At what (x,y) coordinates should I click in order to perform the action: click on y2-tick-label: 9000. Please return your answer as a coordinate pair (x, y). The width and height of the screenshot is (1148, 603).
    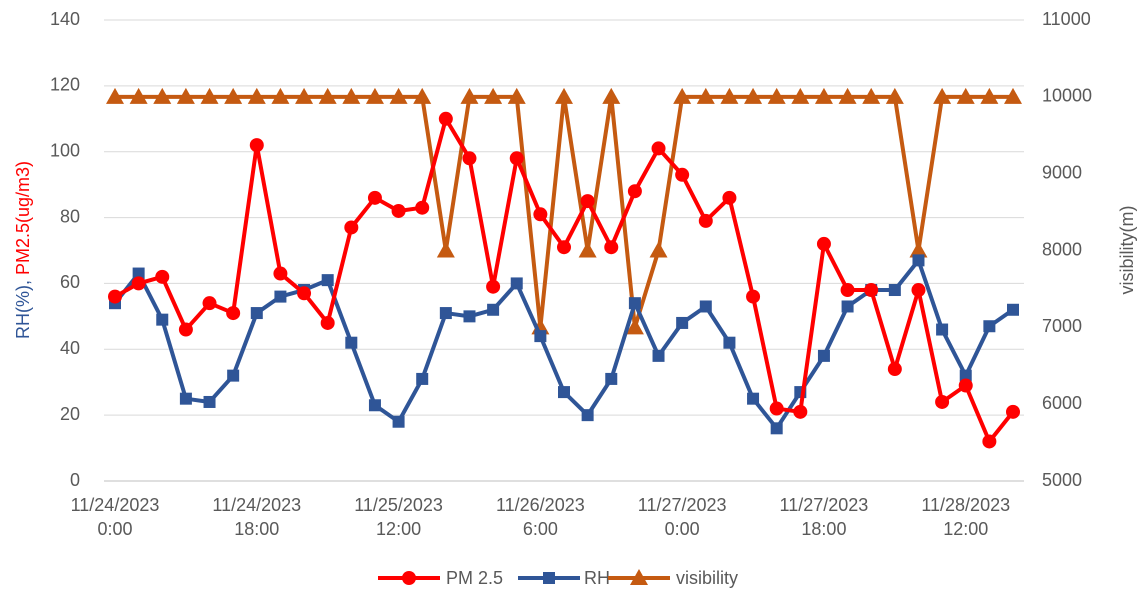
    Looking at the image, I should click on (1062, 172).